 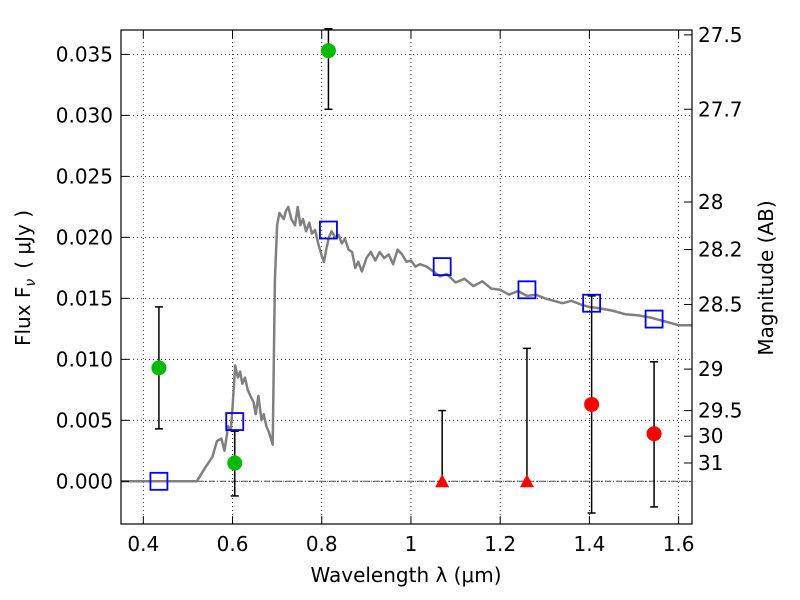 What do you see at coordinates (25, 278) in the screenshot?
I see `y-axis-label: Flux Fν ( μJy )` at bounding box center [25, 278].